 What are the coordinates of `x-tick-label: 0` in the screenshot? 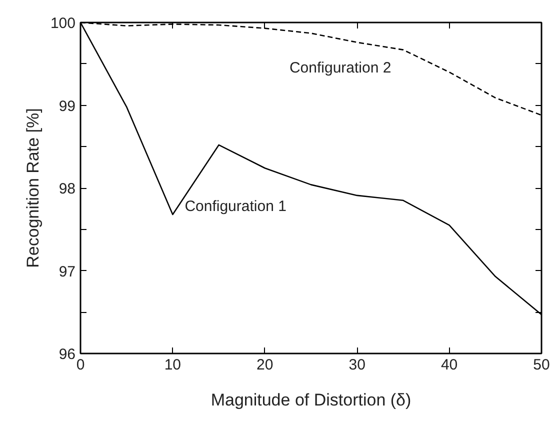 It's located at (80, 365).